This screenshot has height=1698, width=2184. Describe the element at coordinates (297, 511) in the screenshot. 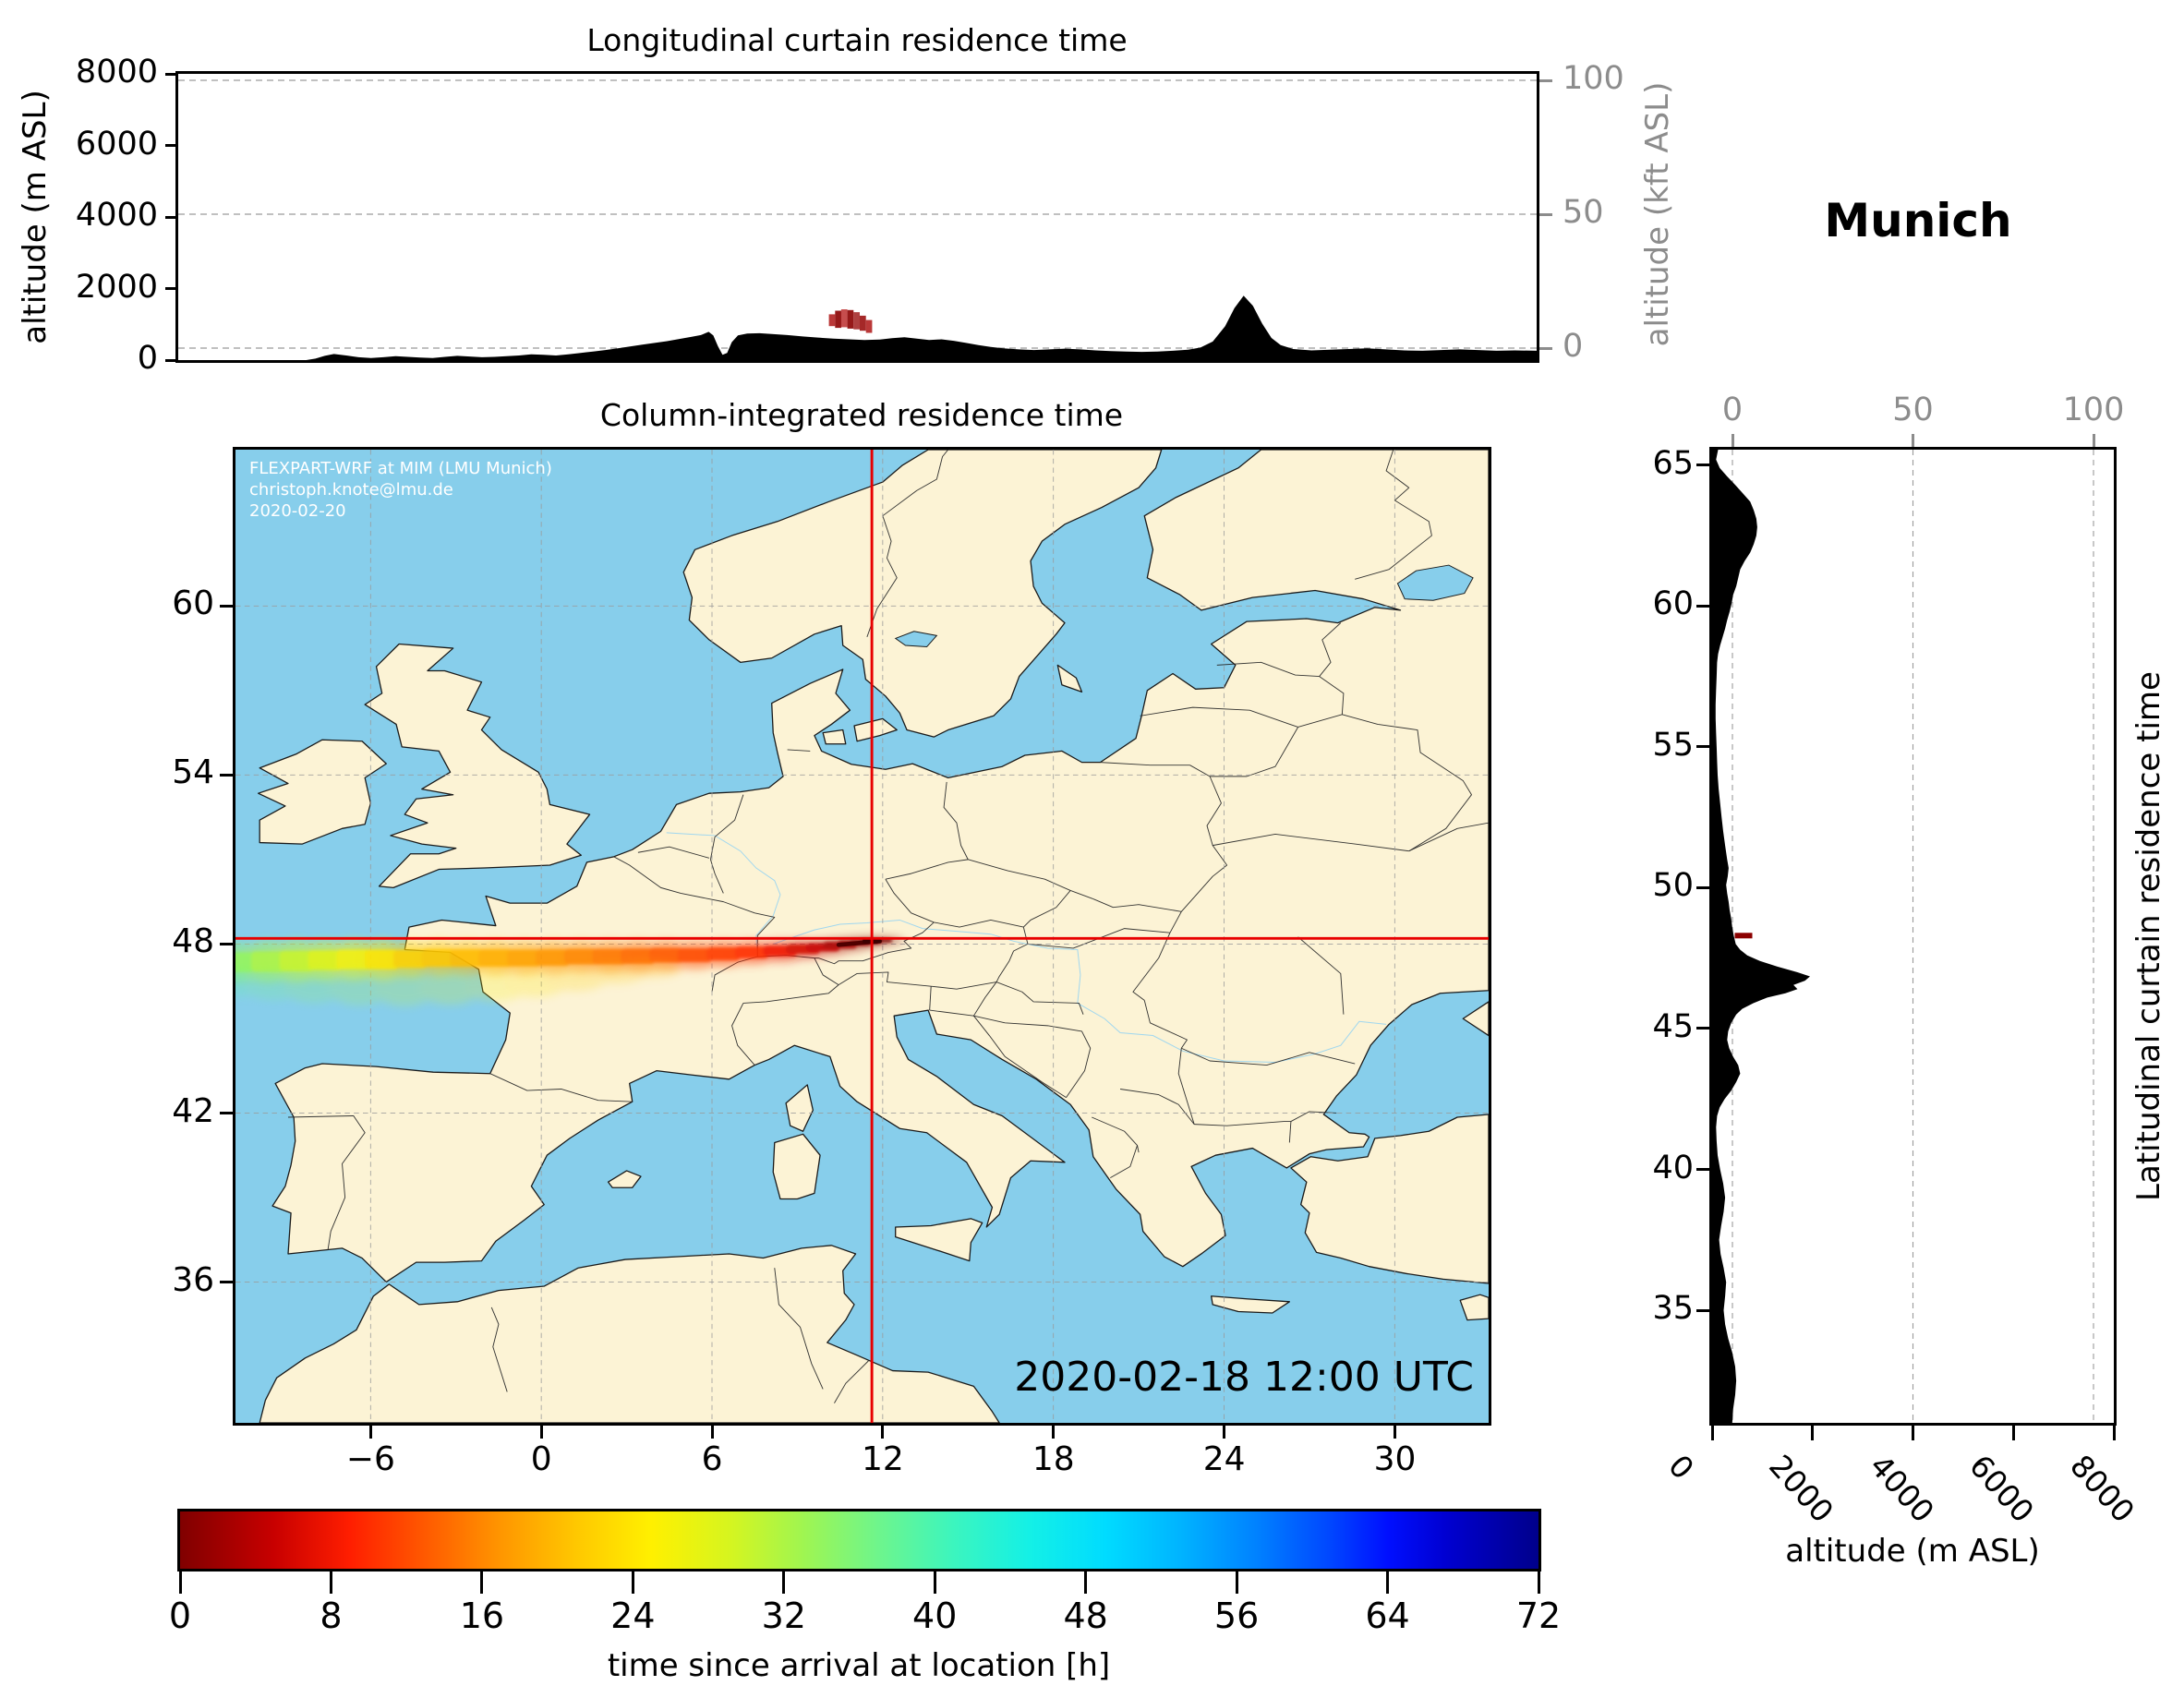

I see `attribution-line-3: 2020-02-20` at that location.